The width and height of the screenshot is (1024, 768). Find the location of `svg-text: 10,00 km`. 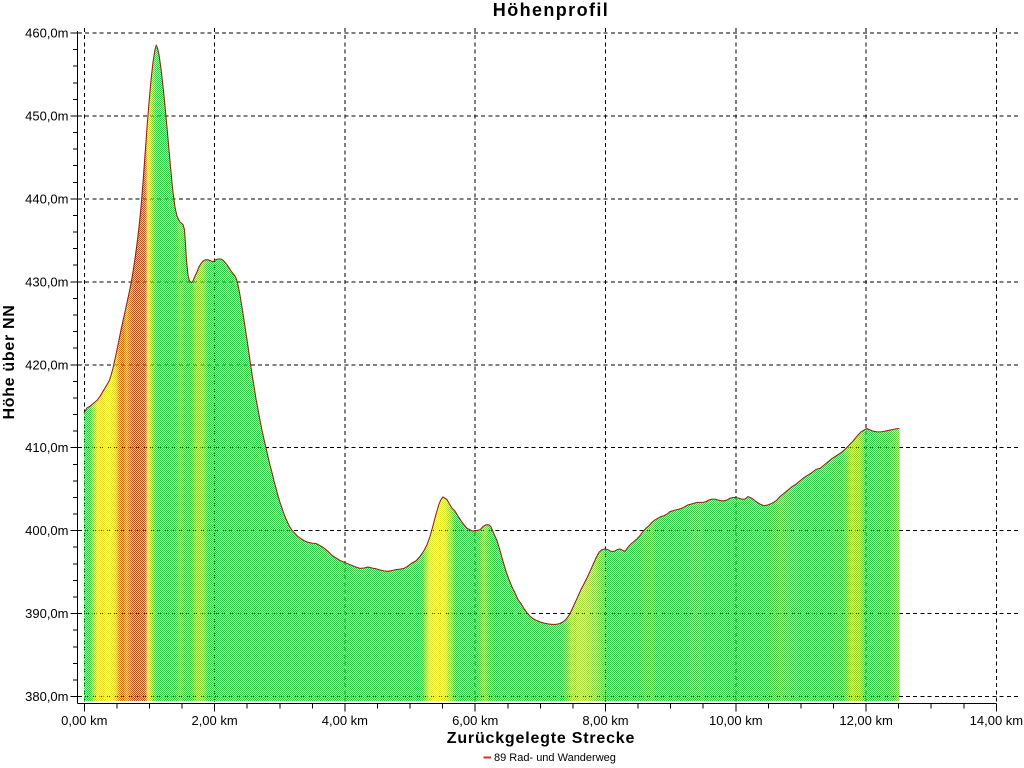

svg-text: 10,00 km is located at coordinates (735, 720).